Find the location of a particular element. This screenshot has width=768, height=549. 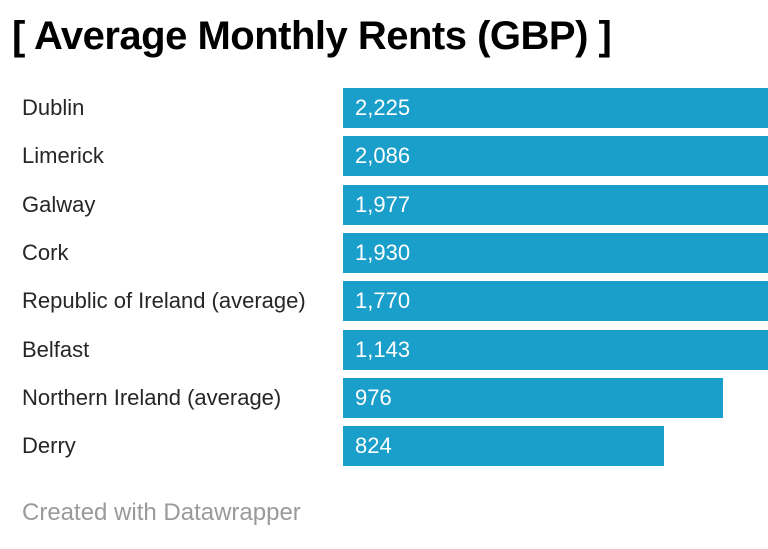

bar-value-label: 2,086 is located at coordinates (383, 156).